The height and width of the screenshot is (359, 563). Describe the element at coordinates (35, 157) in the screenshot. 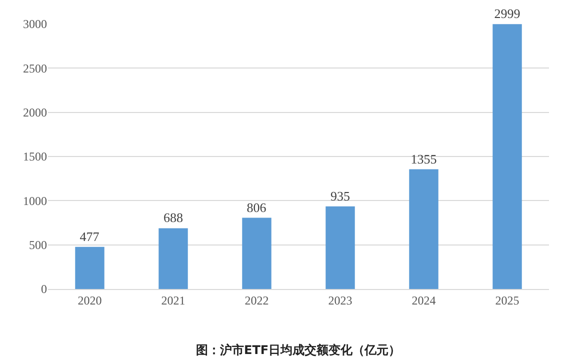

I see `y-tick-label: 1500` at that location.